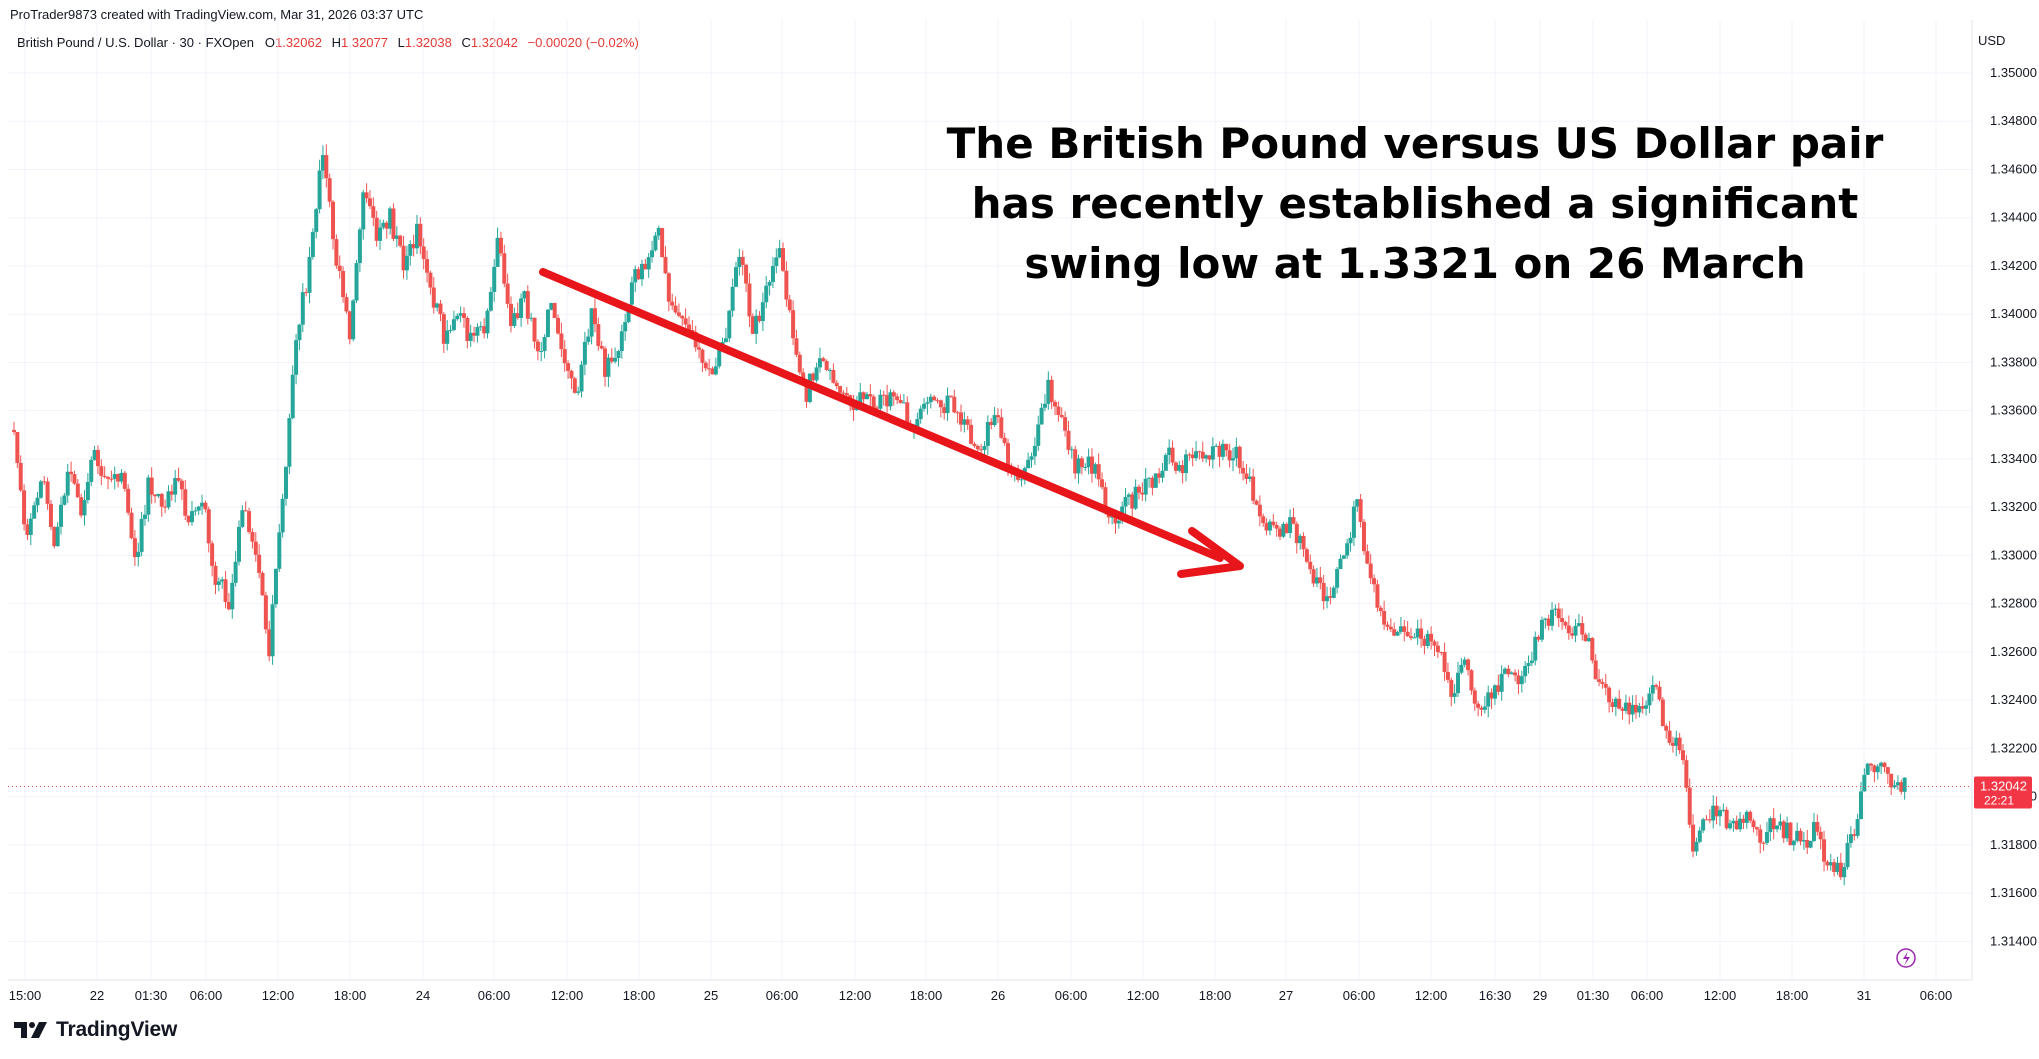  What do you see at coordinates (1720, 995) in the screenshot?
I see `time-tick-label: 12:00` at bounding box center [1720, 995].